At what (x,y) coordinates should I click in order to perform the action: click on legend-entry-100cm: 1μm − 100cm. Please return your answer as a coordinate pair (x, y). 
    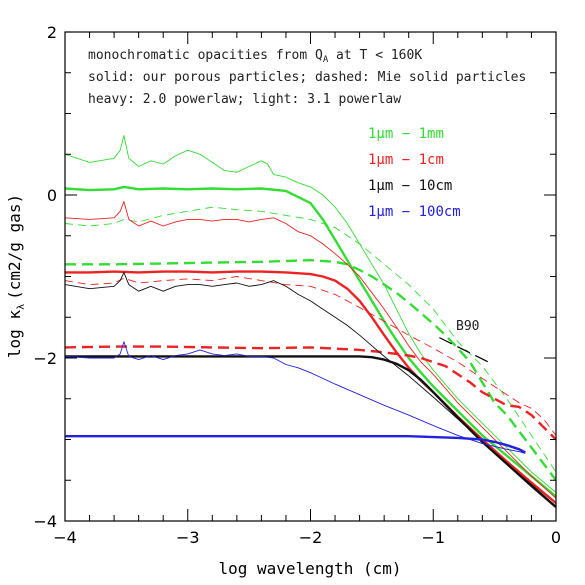
    Looking at the image, I should click on (414, 212).